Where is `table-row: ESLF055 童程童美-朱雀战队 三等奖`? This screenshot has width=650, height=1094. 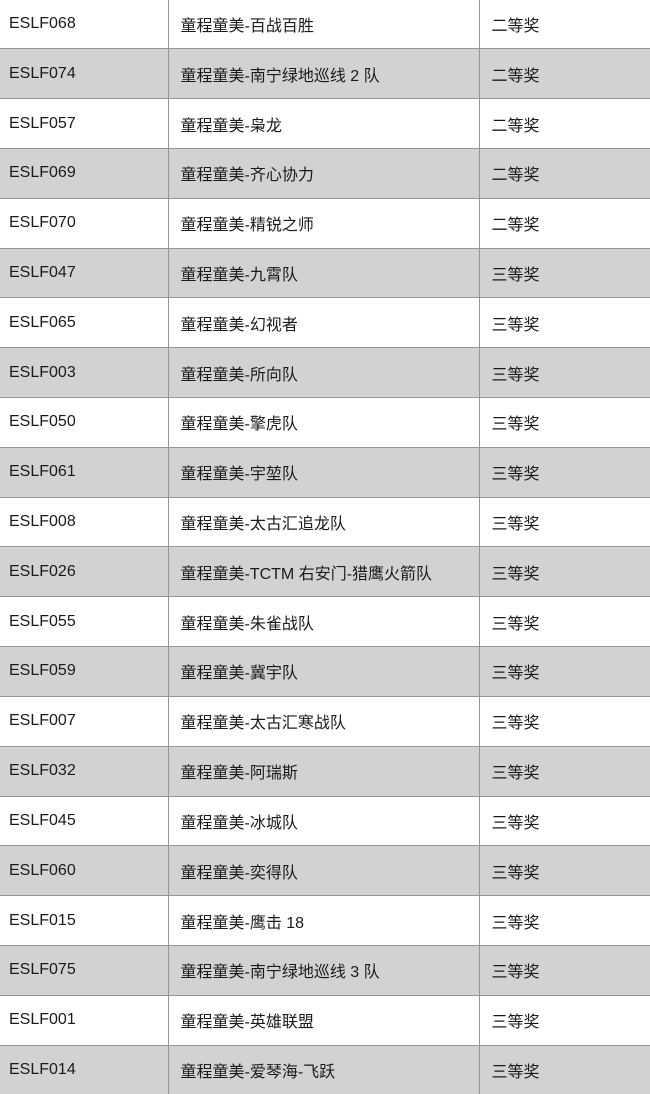 table-row: ESLF055 童程童美-朱雀战队 三等奖 is located at coordinates (325, 622).